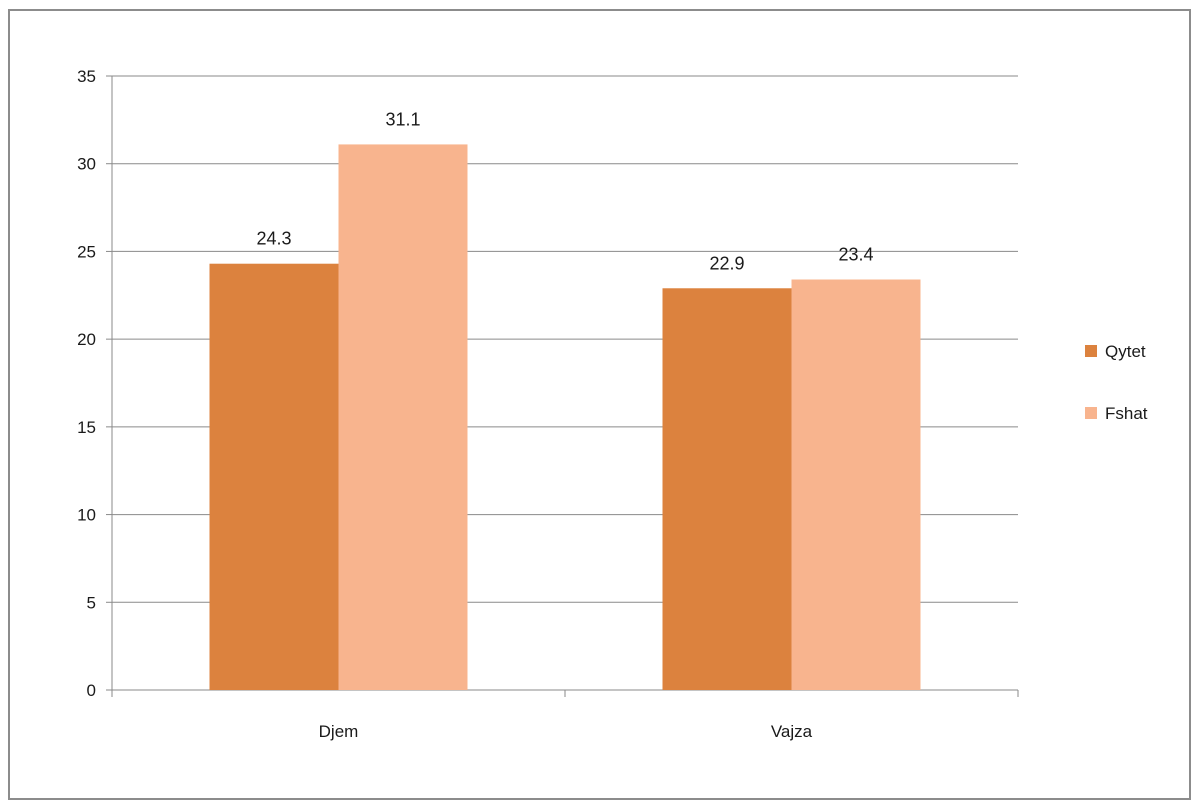 This screenshot has width=1204, height=809. Describe the element at coordinates (1125, 351) in the screenshot. I see `legend-label: Qytet` at that location.